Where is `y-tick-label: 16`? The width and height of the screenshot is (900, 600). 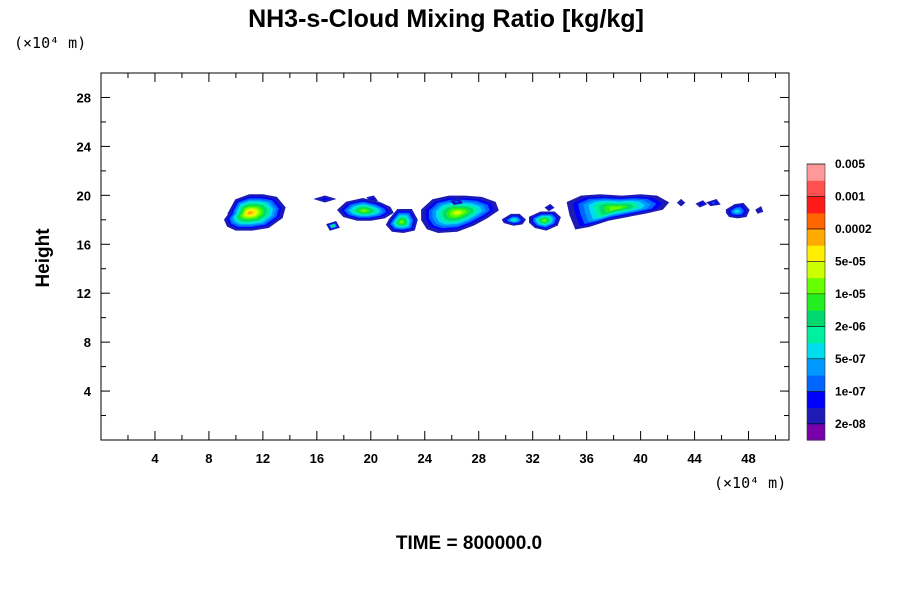
y-tick-label: 16 is located at coordinates (84, 244).